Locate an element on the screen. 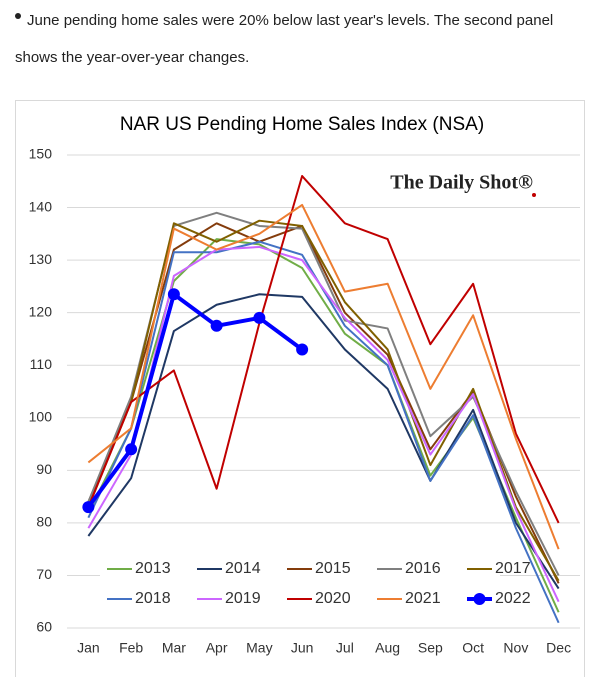 The height and width of the screenshot is (677, 599). x-tick-label: Jun is located at coordinates (302, 648).